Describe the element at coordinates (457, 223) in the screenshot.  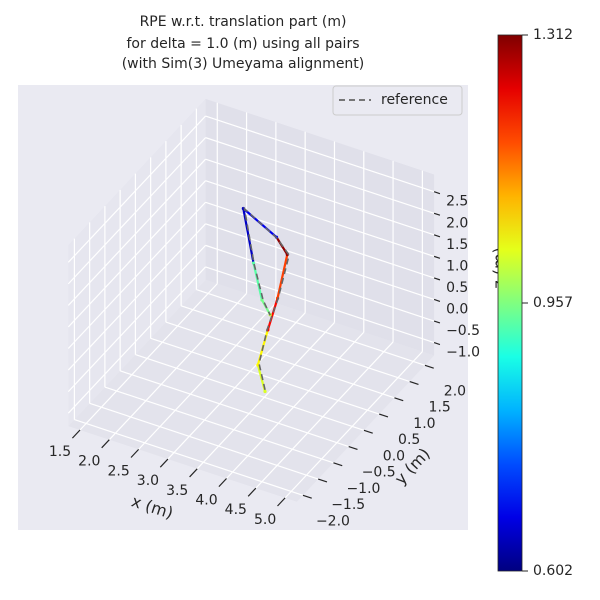
I see `z-tick-label: 2.0` at that location.